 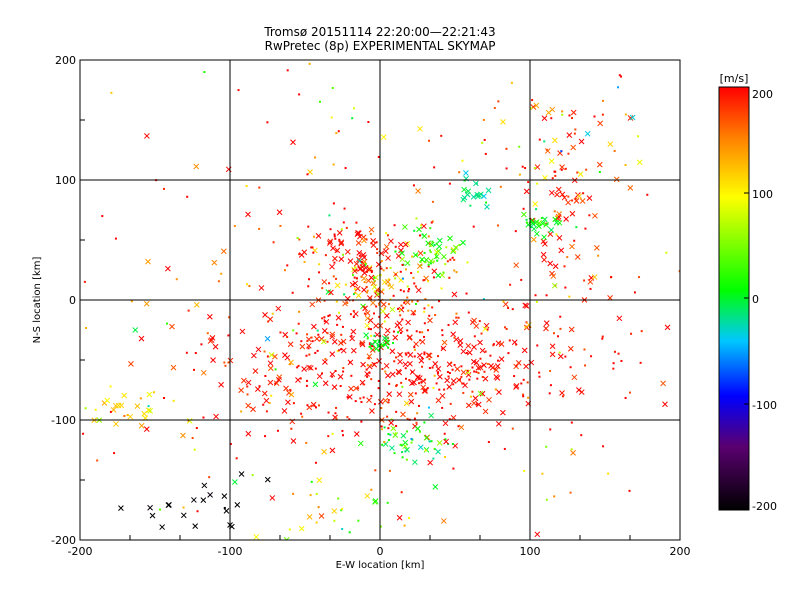 What do you see at coordinates (380, 537) in the screenshot?
I see `x-axis` at bounding box center [380, 537].